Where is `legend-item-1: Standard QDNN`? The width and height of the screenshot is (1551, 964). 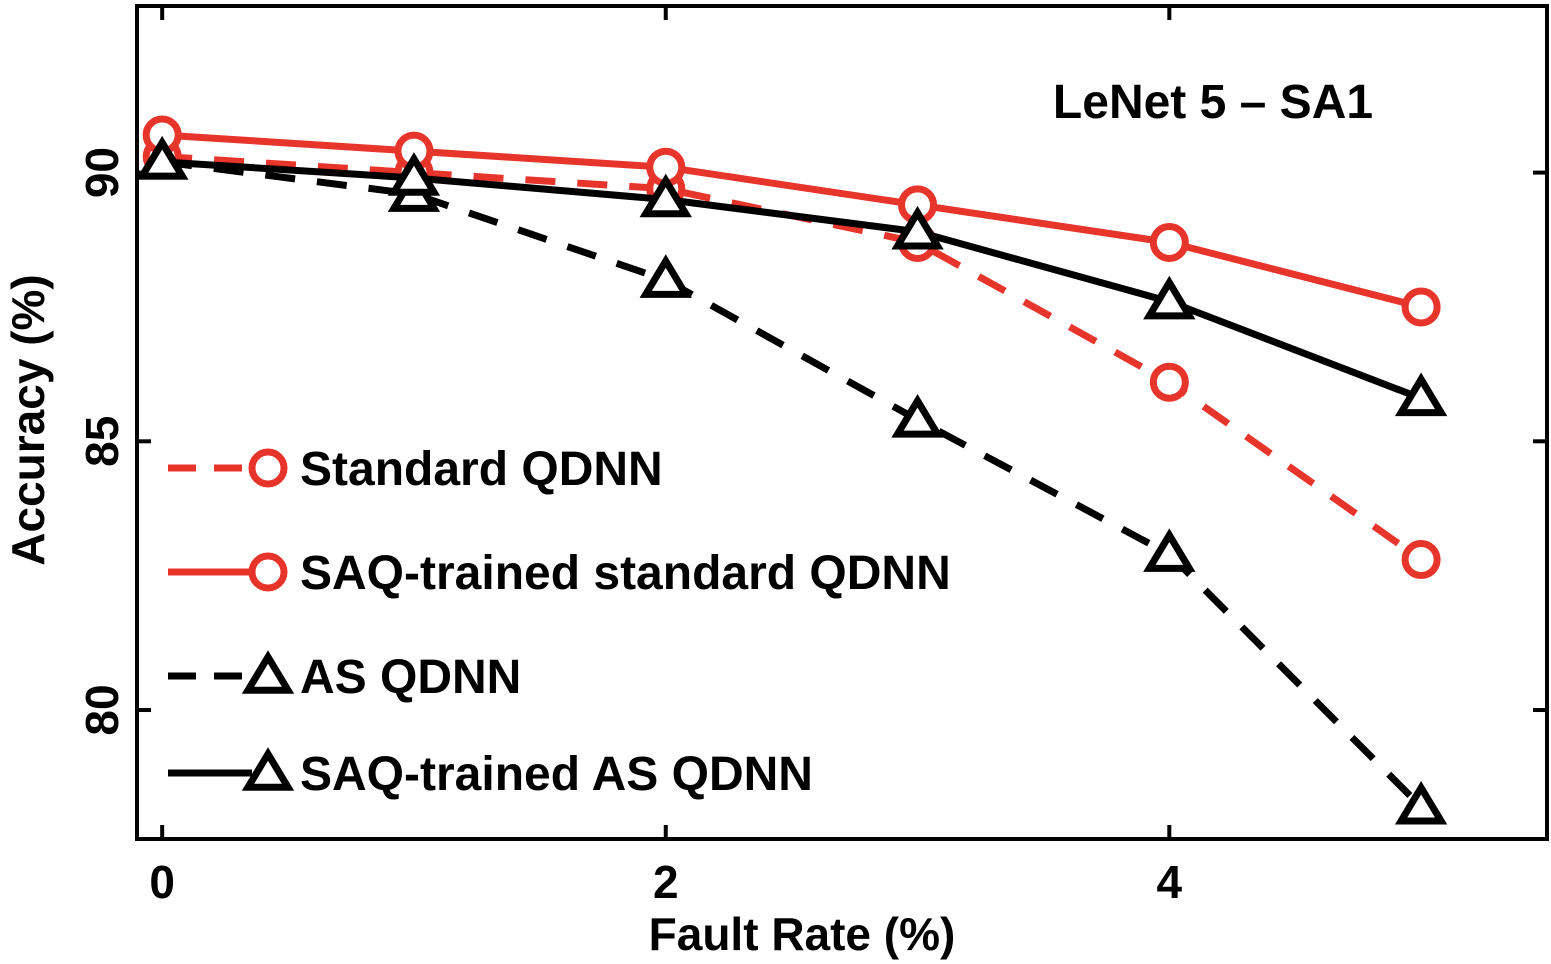
legend-item-1: Standard QDNN is located at coordinates (415, 469).